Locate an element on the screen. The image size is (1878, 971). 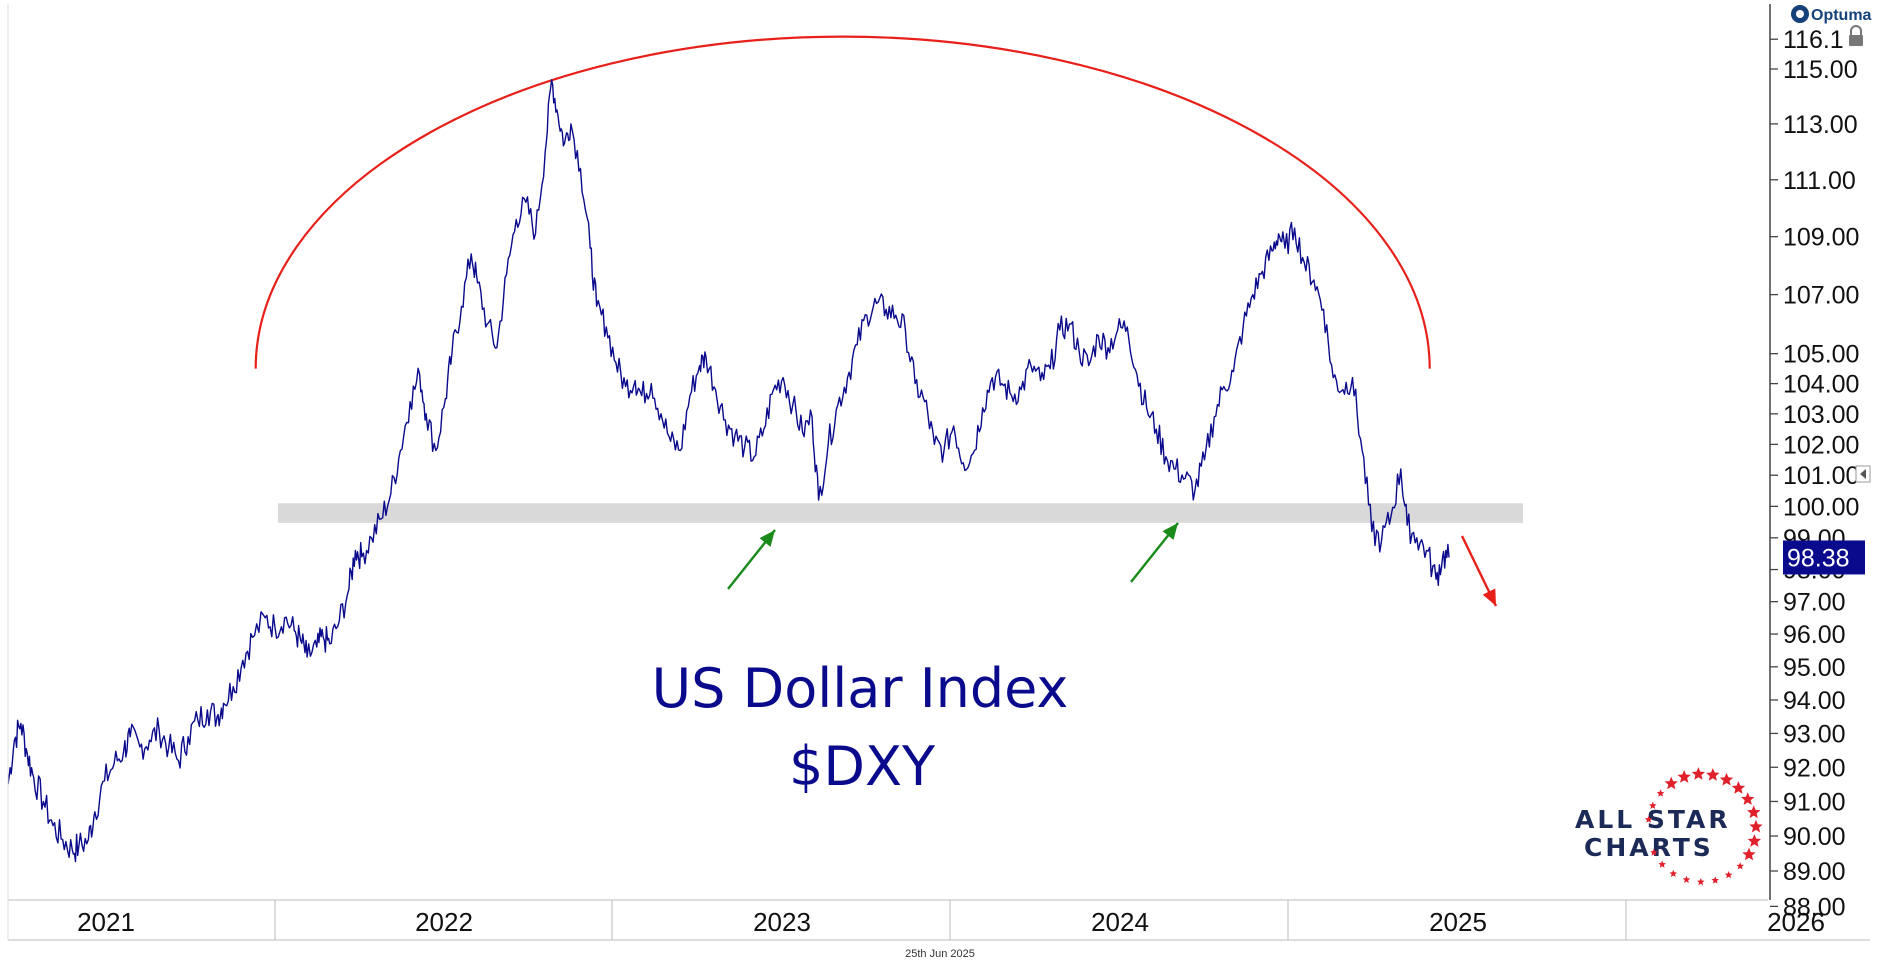
y-tick-label: 113.00 is located at coordinates (1820, 125).